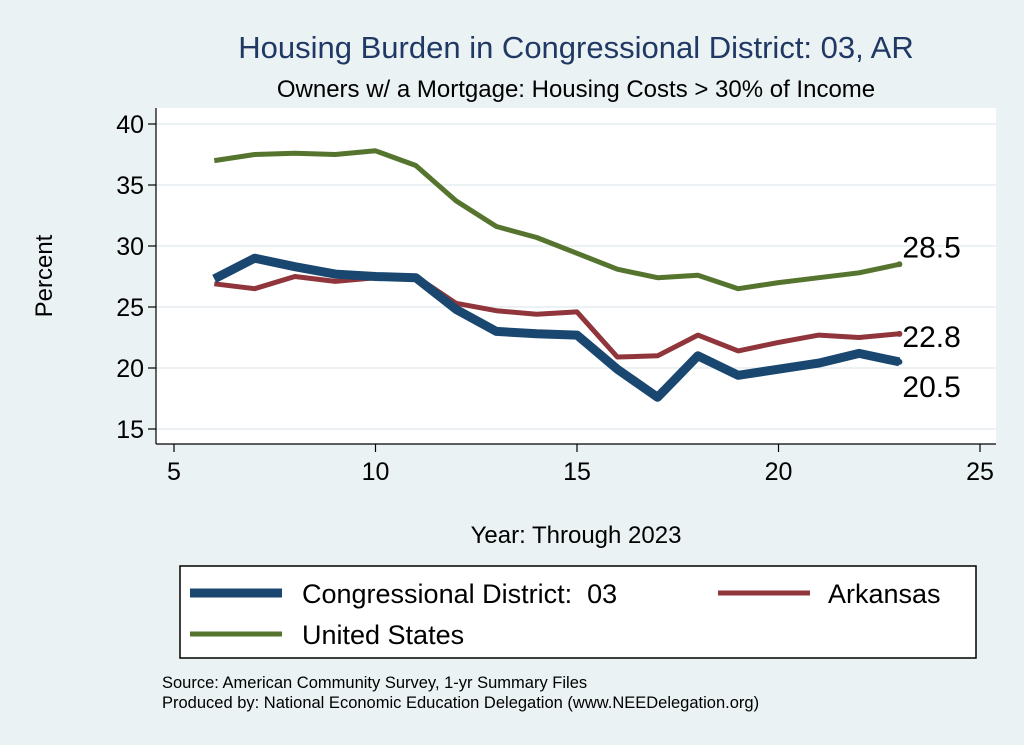  I want to click on legend-box, so click(578, 612).